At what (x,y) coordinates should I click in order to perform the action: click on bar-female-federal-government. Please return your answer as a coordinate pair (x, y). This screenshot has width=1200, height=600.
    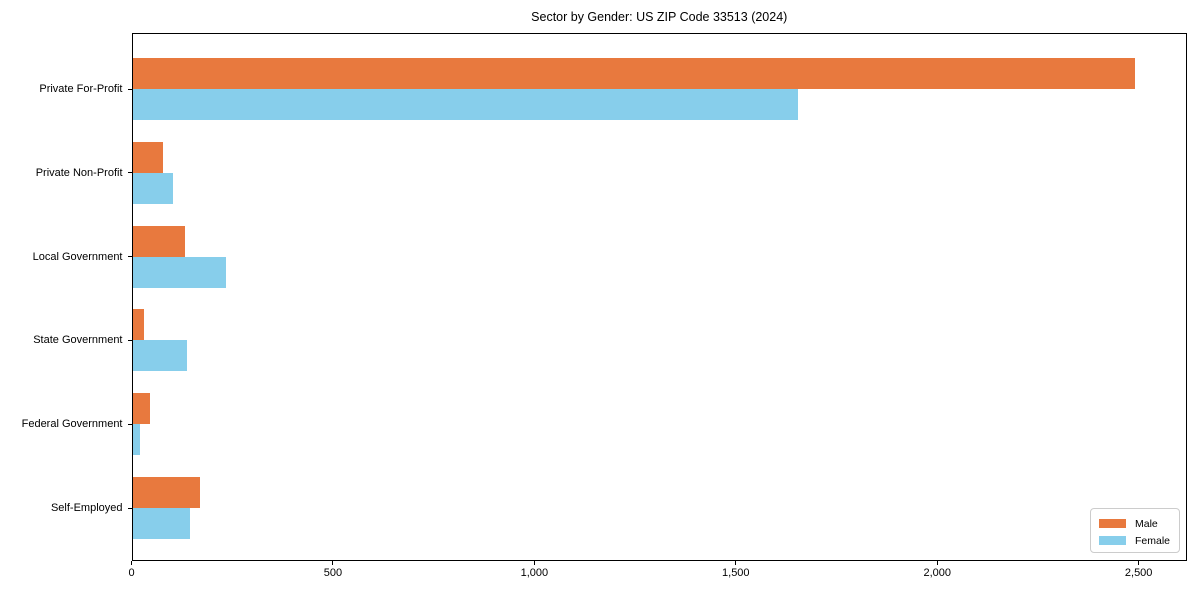
    Looking at the image, I should click on (136, 440).